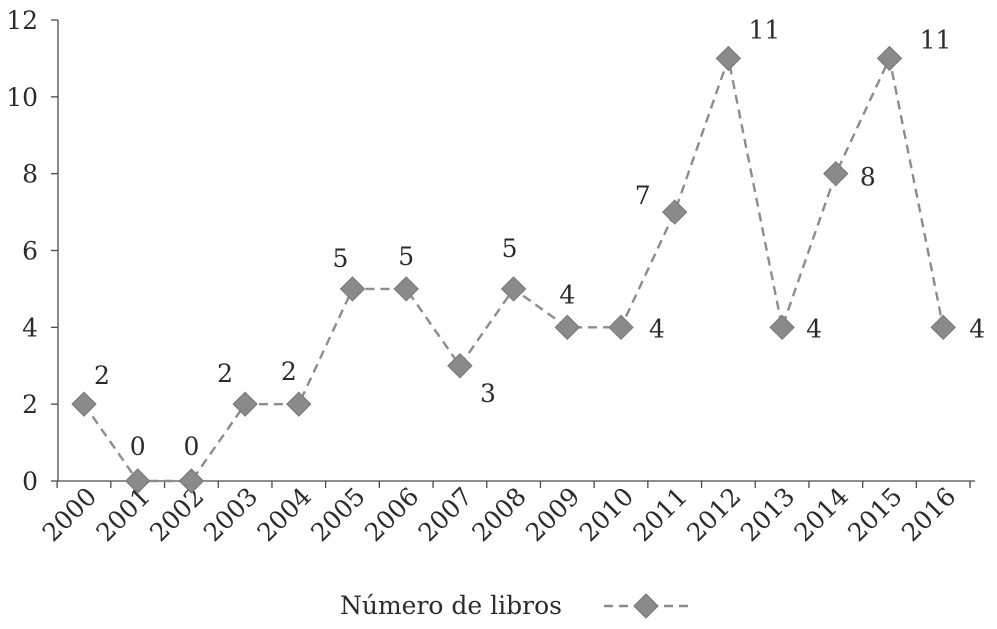 The width and height of the screenshot is (997, 629). Describe the element at coordinates (821, 514) in the screenshot. I see `x-tick-label: 2014` at that location.